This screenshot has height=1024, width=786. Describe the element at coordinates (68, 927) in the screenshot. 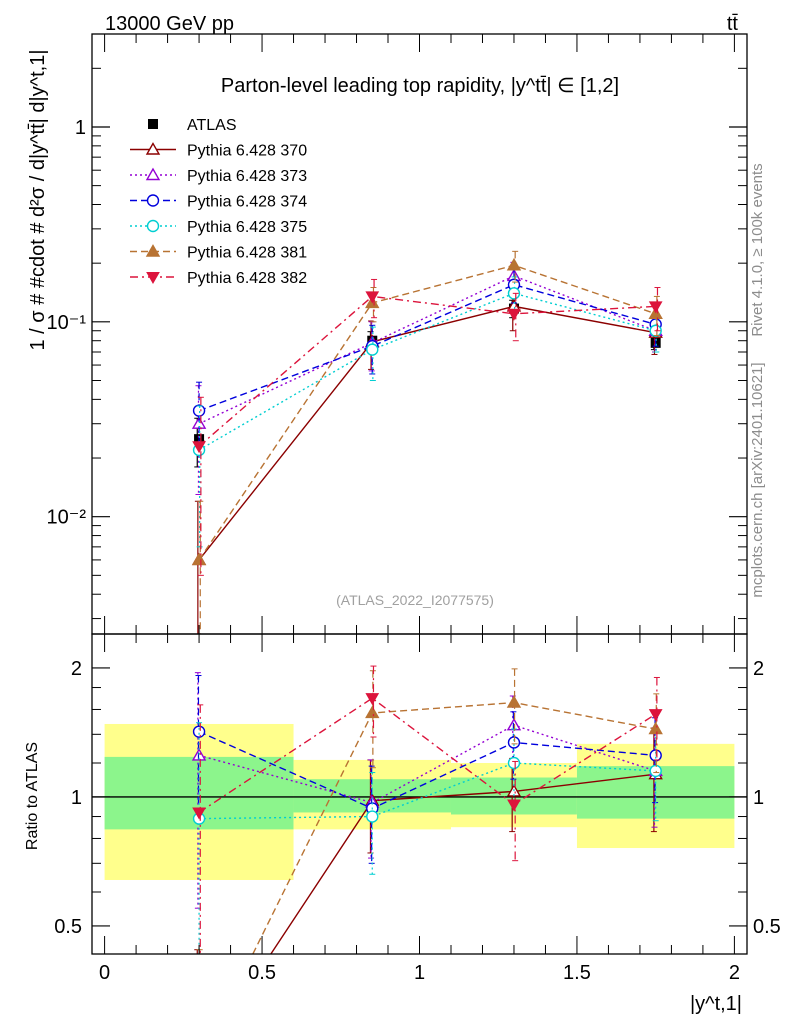

I see `ratio-ytick-label-left: 0.5` at that location.